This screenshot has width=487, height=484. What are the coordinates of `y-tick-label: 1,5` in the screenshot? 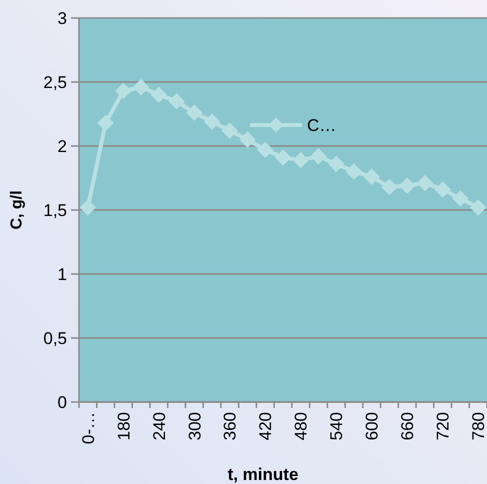 It's located at (55, 210).